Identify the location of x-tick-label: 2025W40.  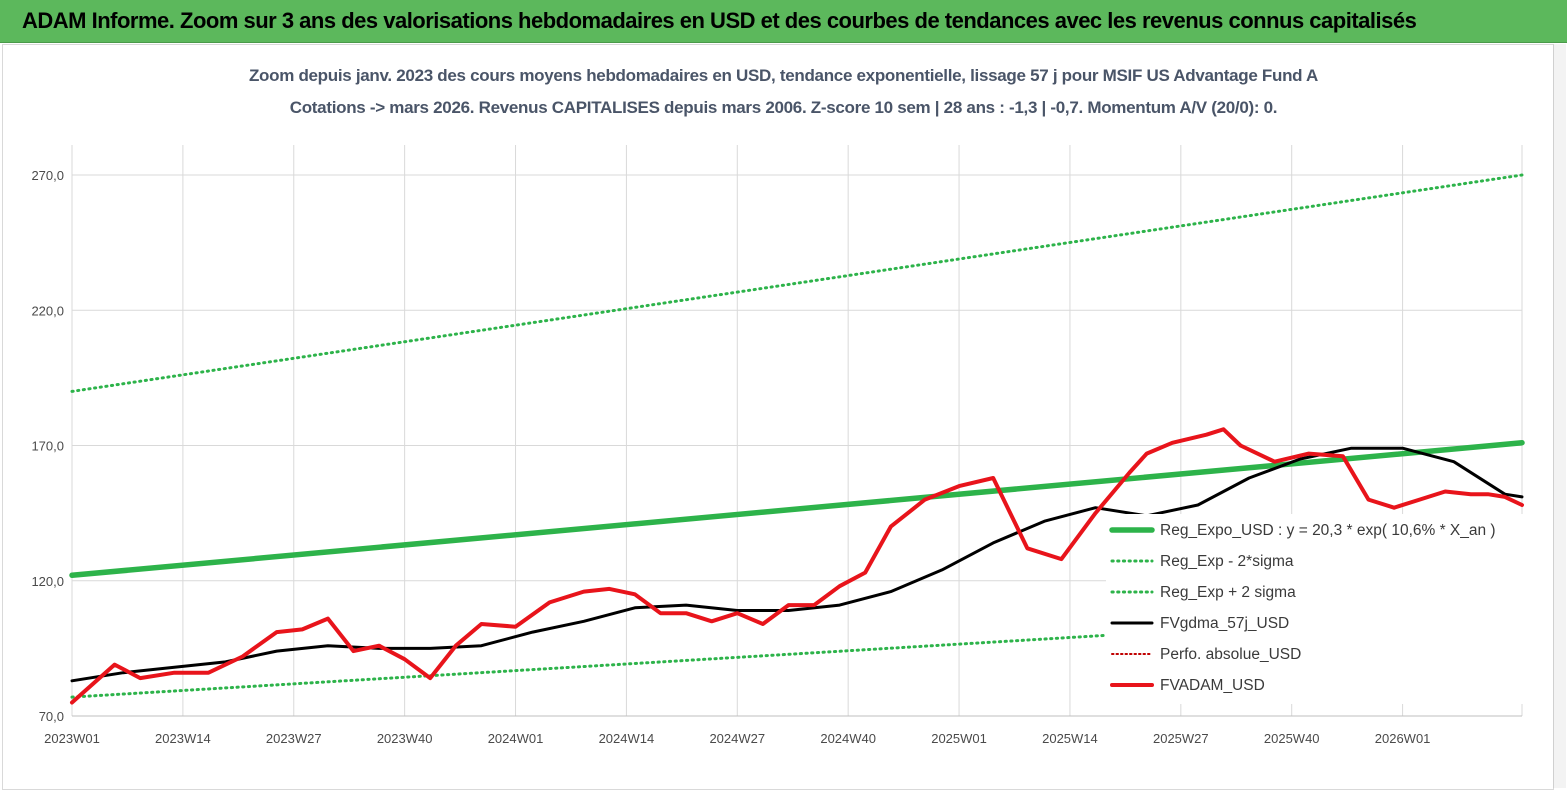
(1292, 738).